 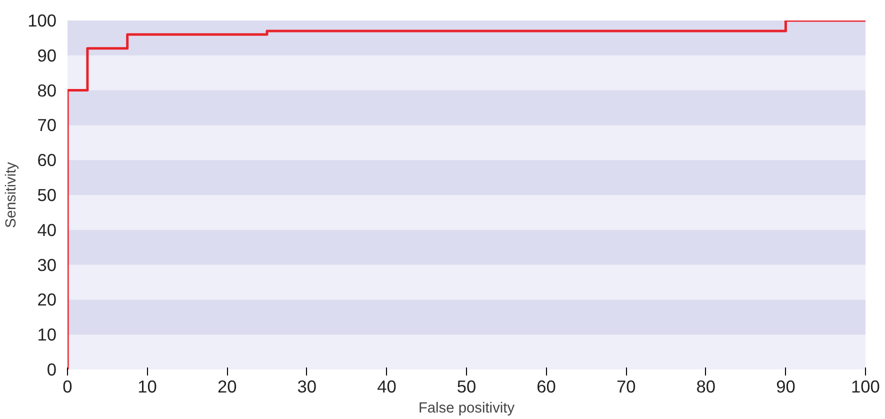 What do you see at coordinates (47, 334) in the screenshot?
I see `y-tick-label: 10` at bounding box center [47, 334].